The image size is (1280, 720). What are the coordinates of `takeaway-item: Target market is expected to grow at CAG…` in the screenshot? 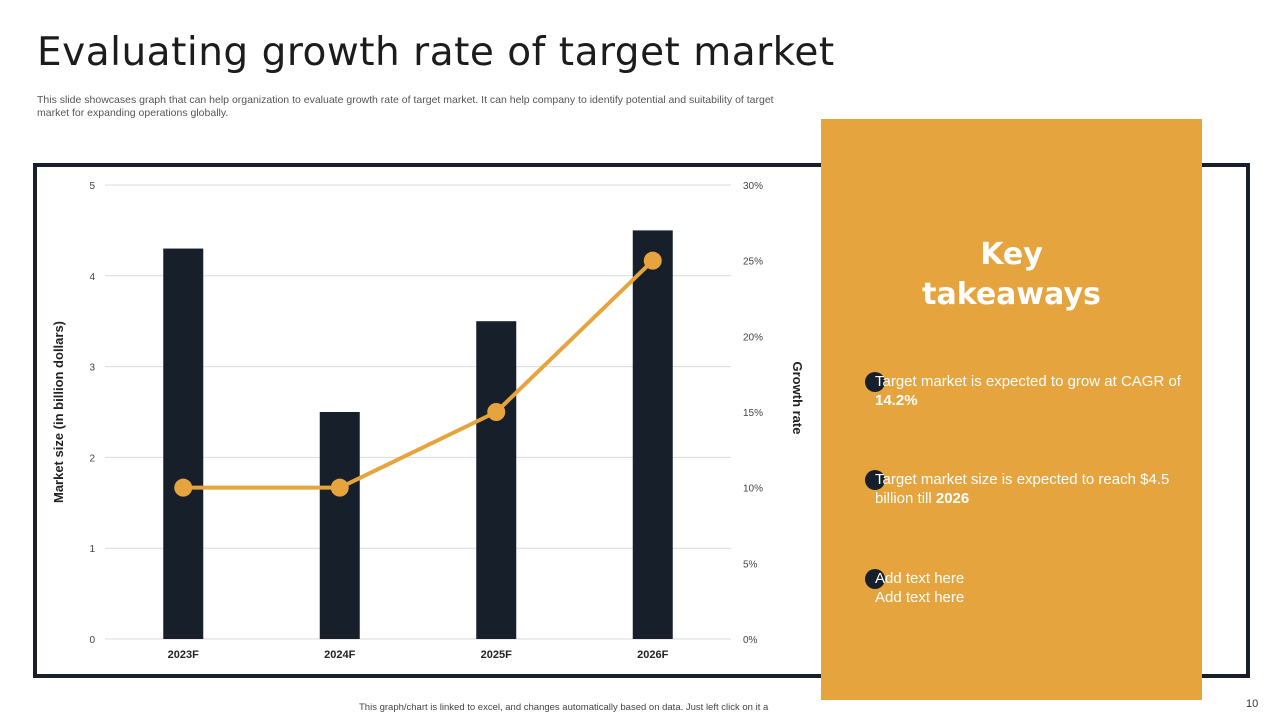 It's located at (1025, 391).